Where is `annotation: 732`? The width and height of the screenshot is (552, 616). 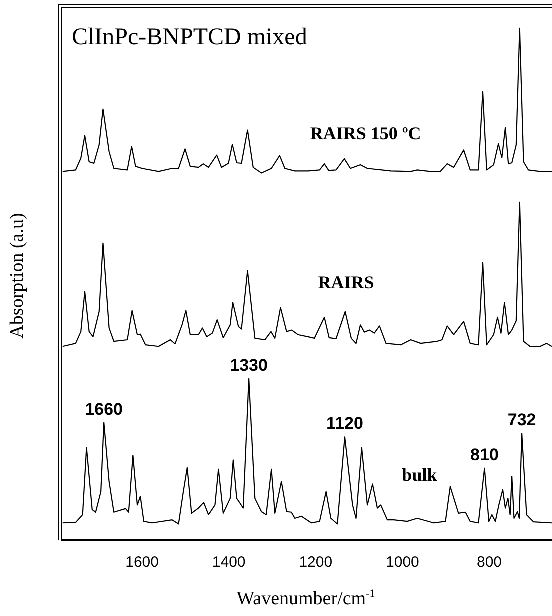 annotation: 732 is located at coordinates (522, 420).